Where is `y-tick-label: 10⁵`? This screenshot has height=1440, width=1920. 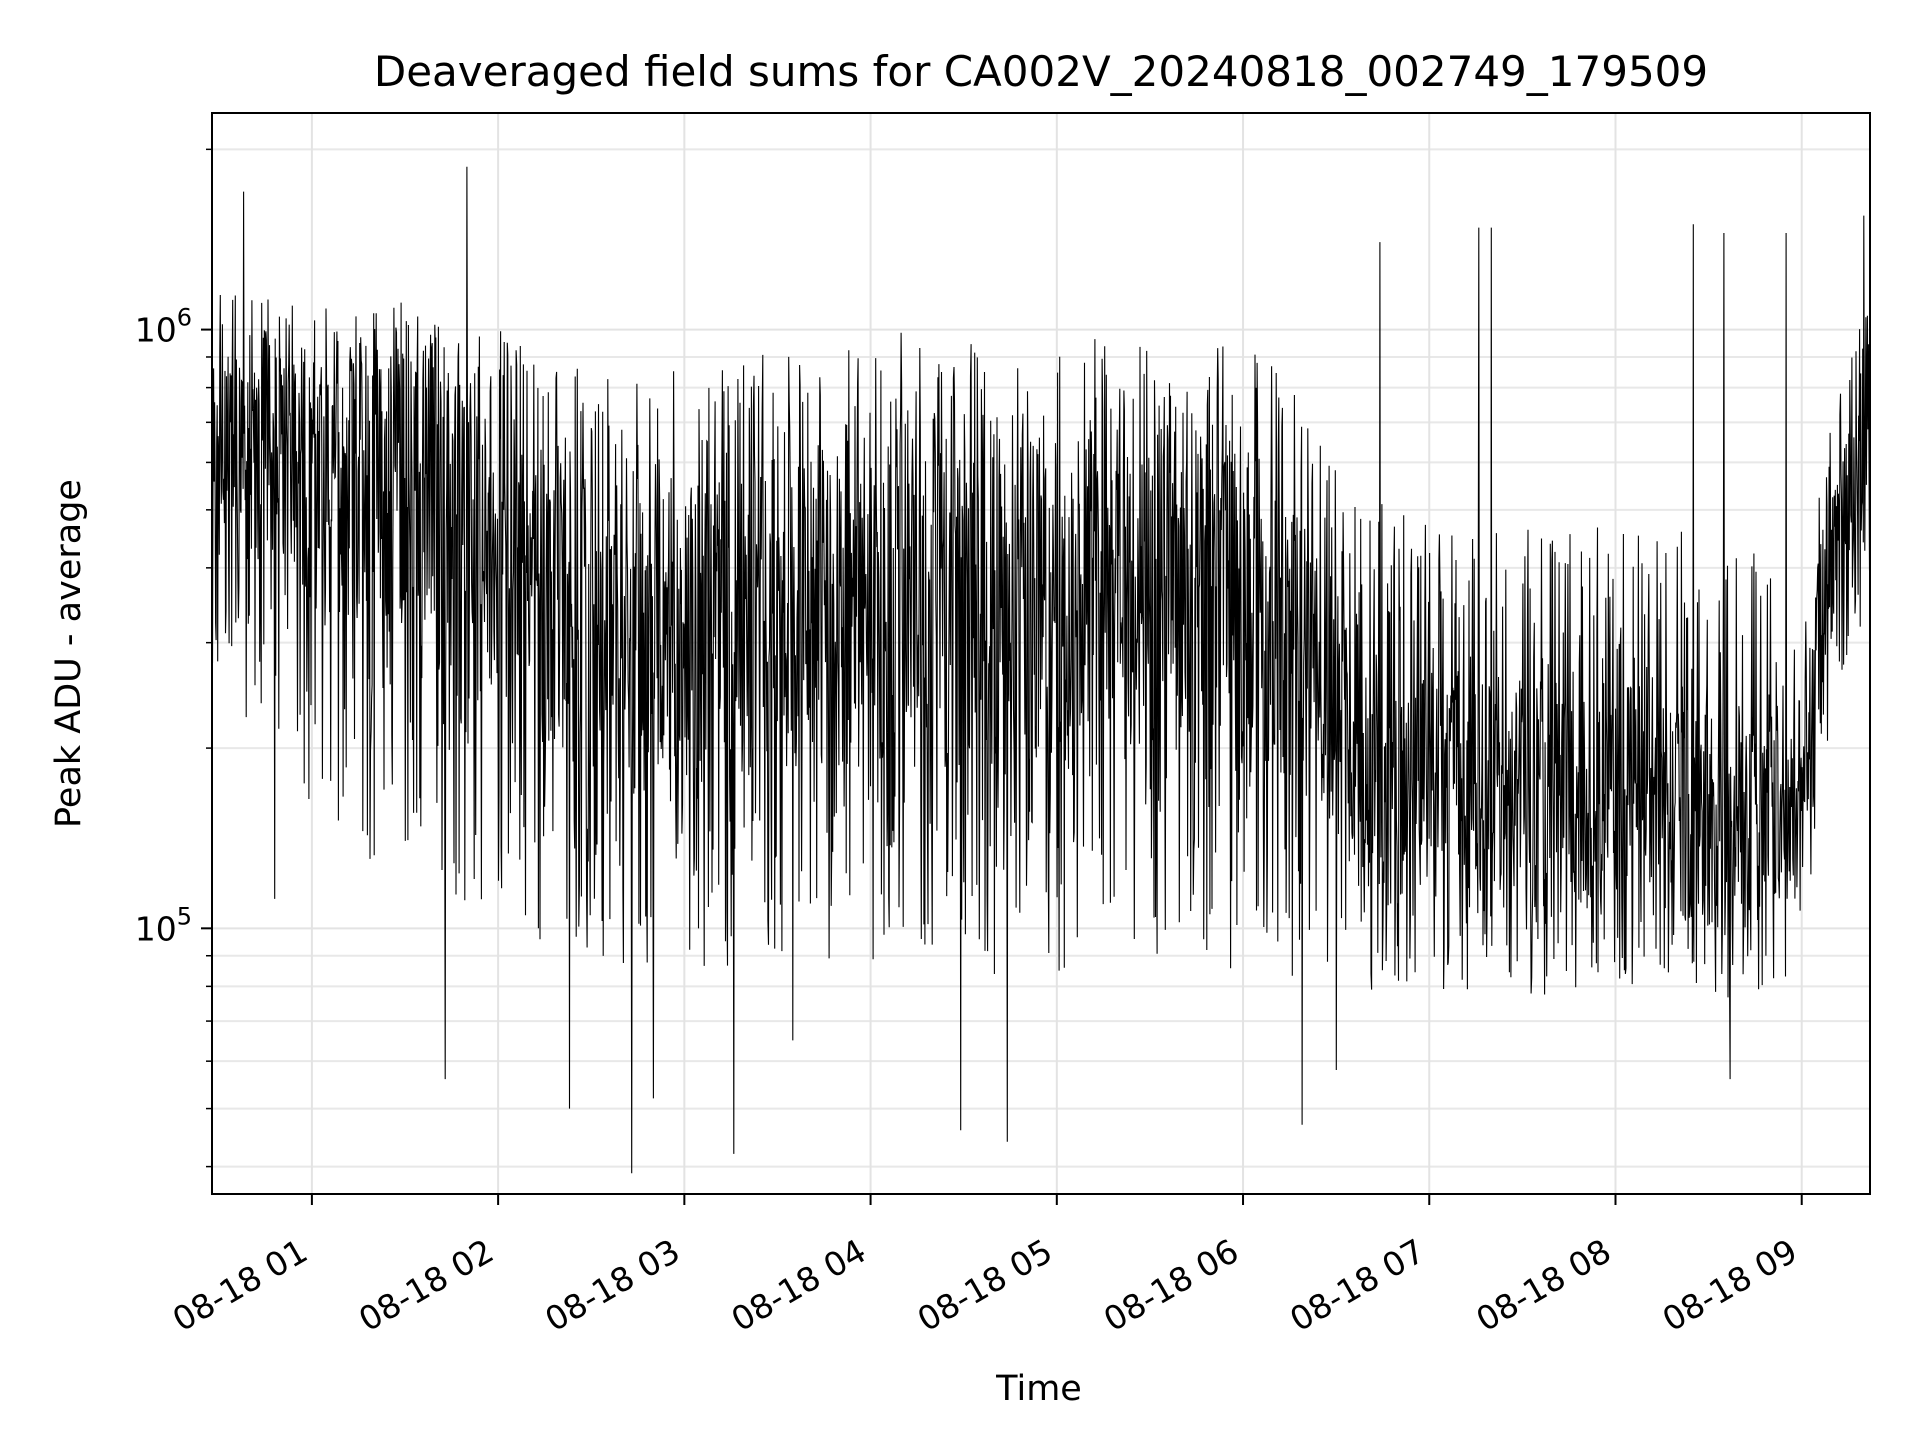
y-tick-label: 10⁵ is located at coordinates (163, 925).